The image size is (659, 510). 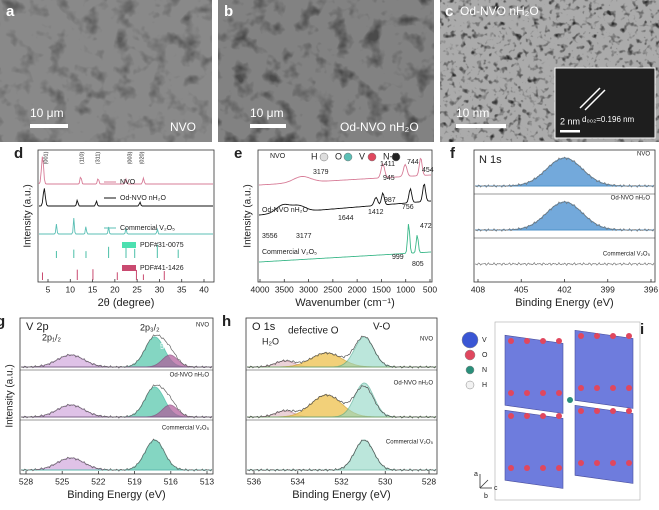 I want to click on band-label: 3177, so click(x=304, y=236).